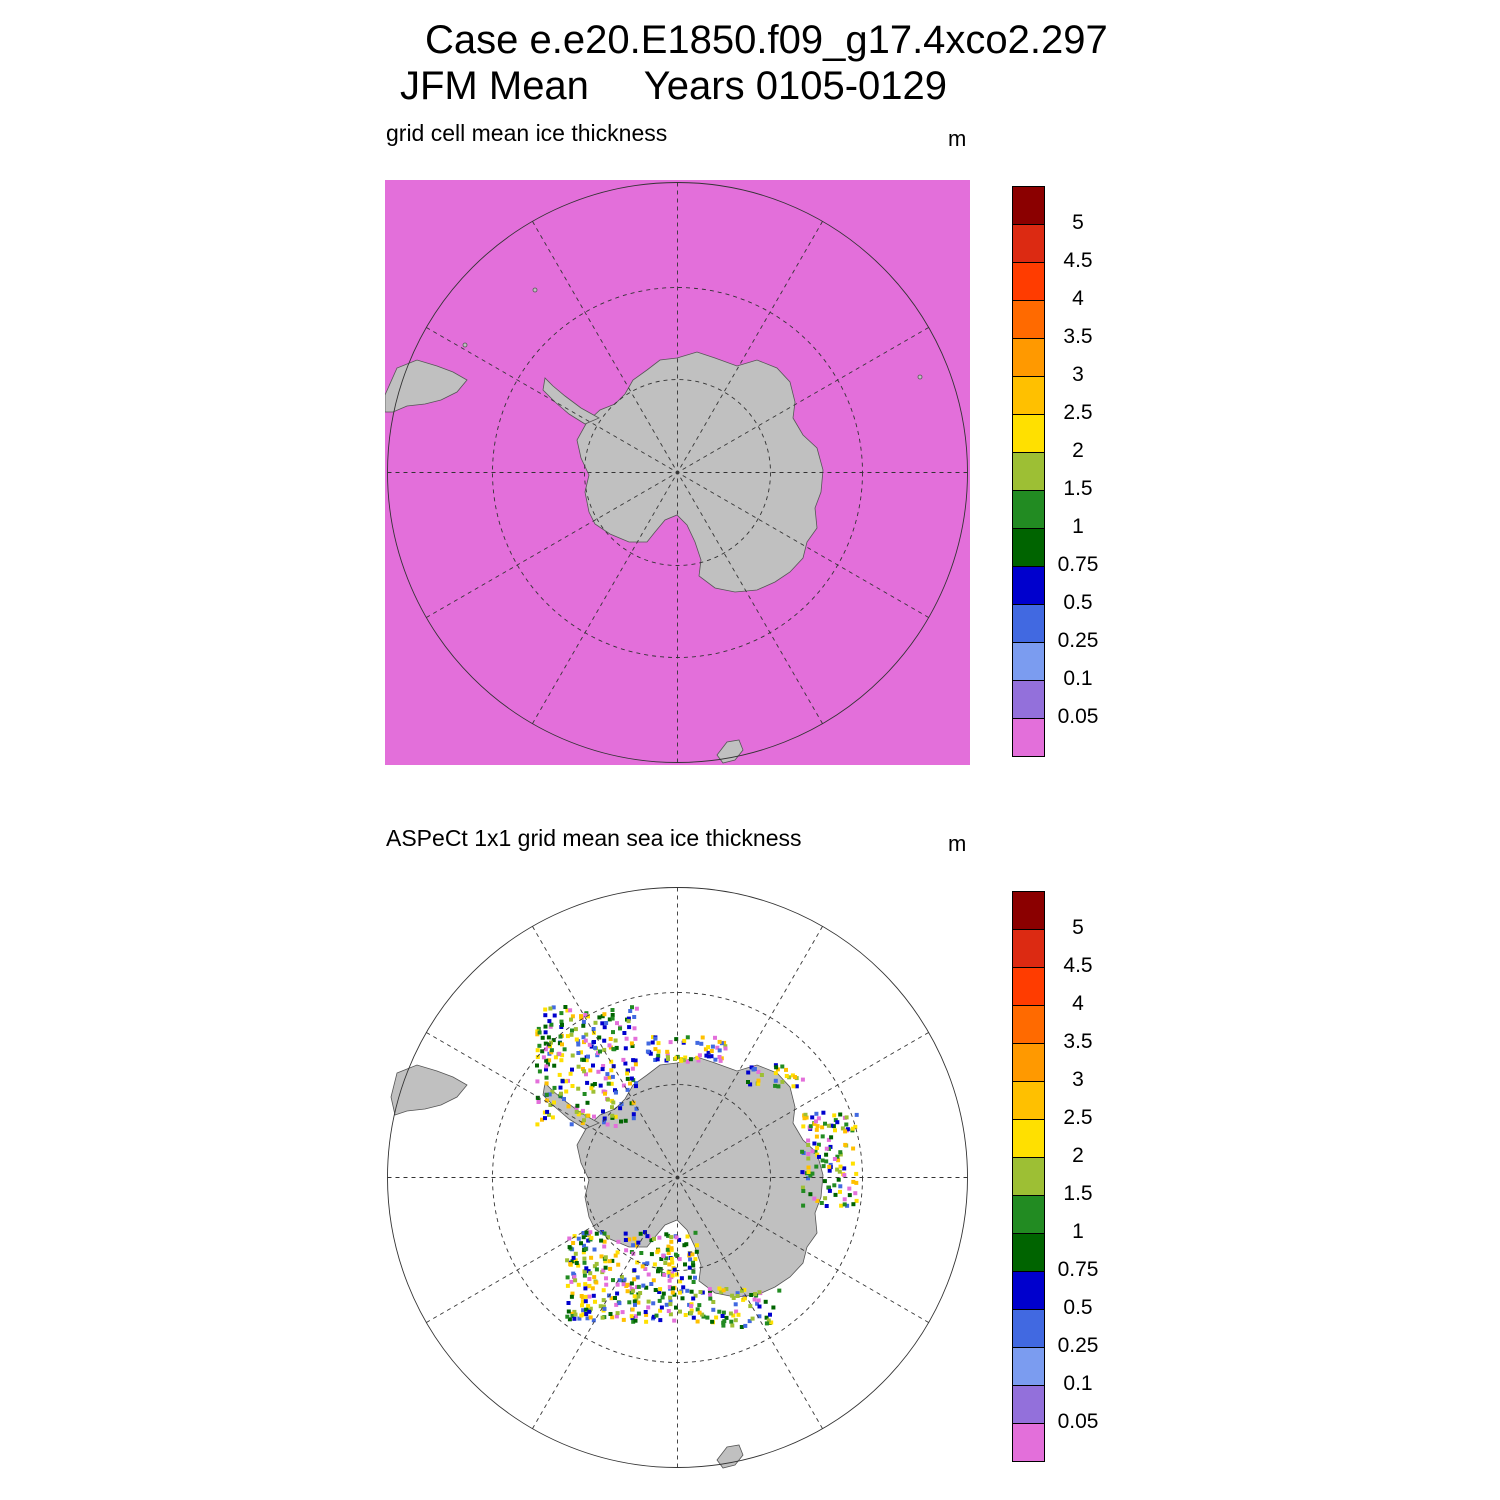  What do you see at coordinates (1078, 564) in the screenshot?
I see `colorbar-tick-label: 0.75` at bounding box center [1078, 564].